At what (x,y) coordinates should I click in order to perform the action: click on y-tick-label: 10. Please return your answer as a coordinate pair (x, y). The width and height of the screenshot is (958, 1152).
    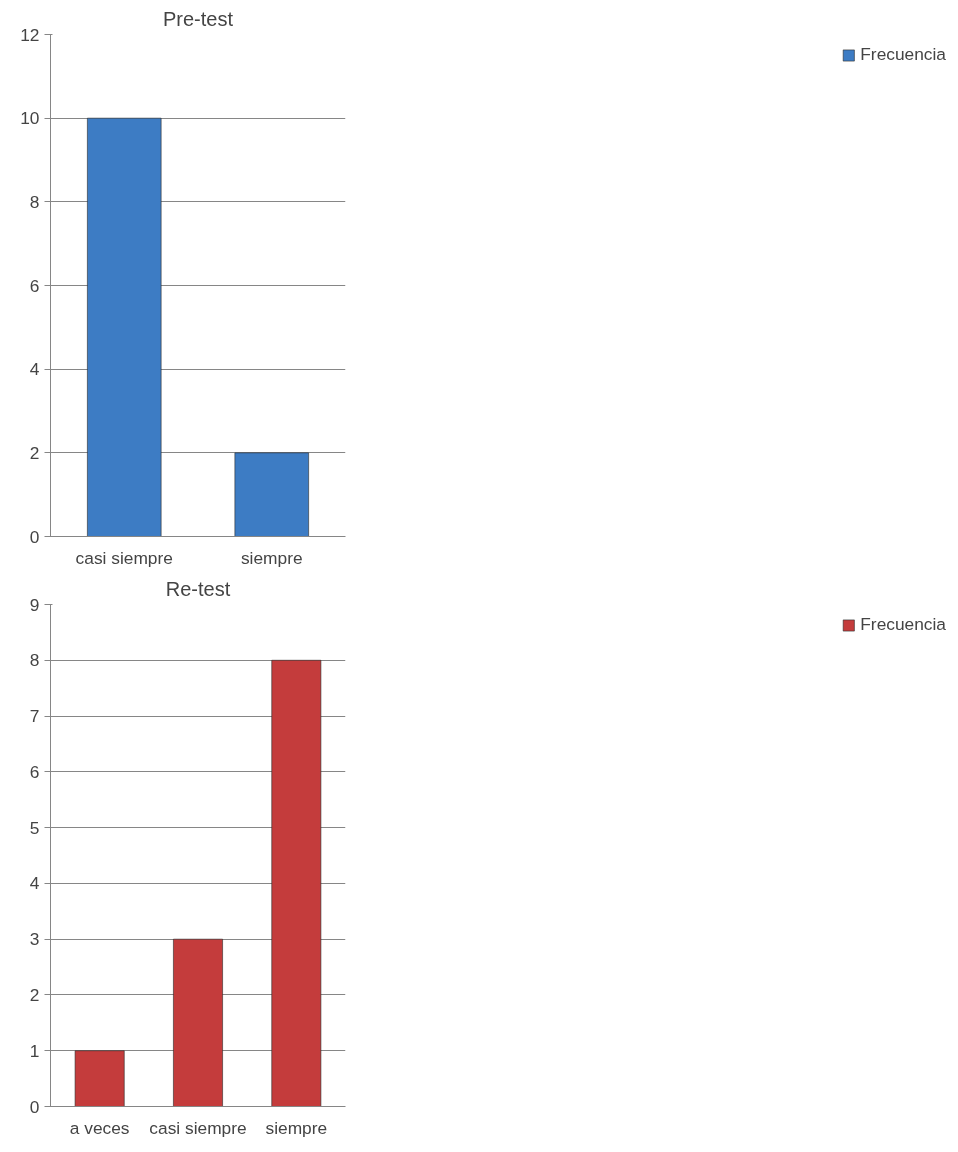
    Looking at the image, I should click on (30, 118).